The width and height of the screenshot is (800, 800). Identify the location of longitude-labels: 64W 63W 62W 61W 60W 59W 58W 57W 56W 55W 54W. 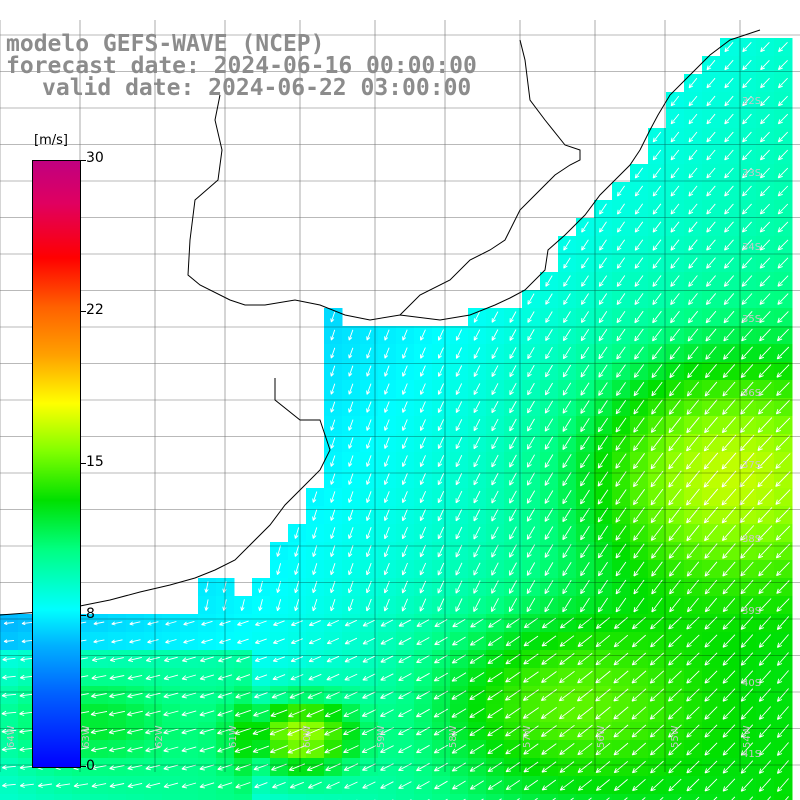
(379, 736).